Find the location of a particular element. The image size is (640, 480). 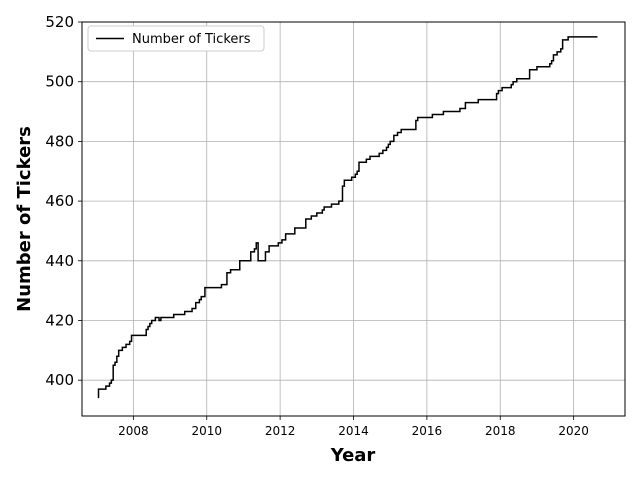

x-tick-label: 2018 is located at coordinates (500, 431).